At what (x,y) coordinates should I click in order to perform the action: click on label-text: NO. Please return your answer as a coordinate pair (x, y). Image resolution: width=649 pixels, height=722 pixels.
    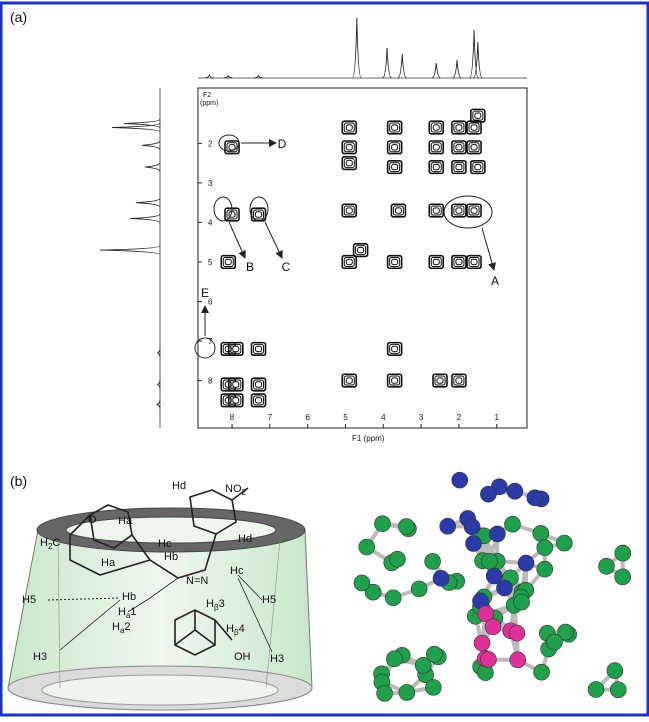
    Looking at the image, I should click on (233, 489).